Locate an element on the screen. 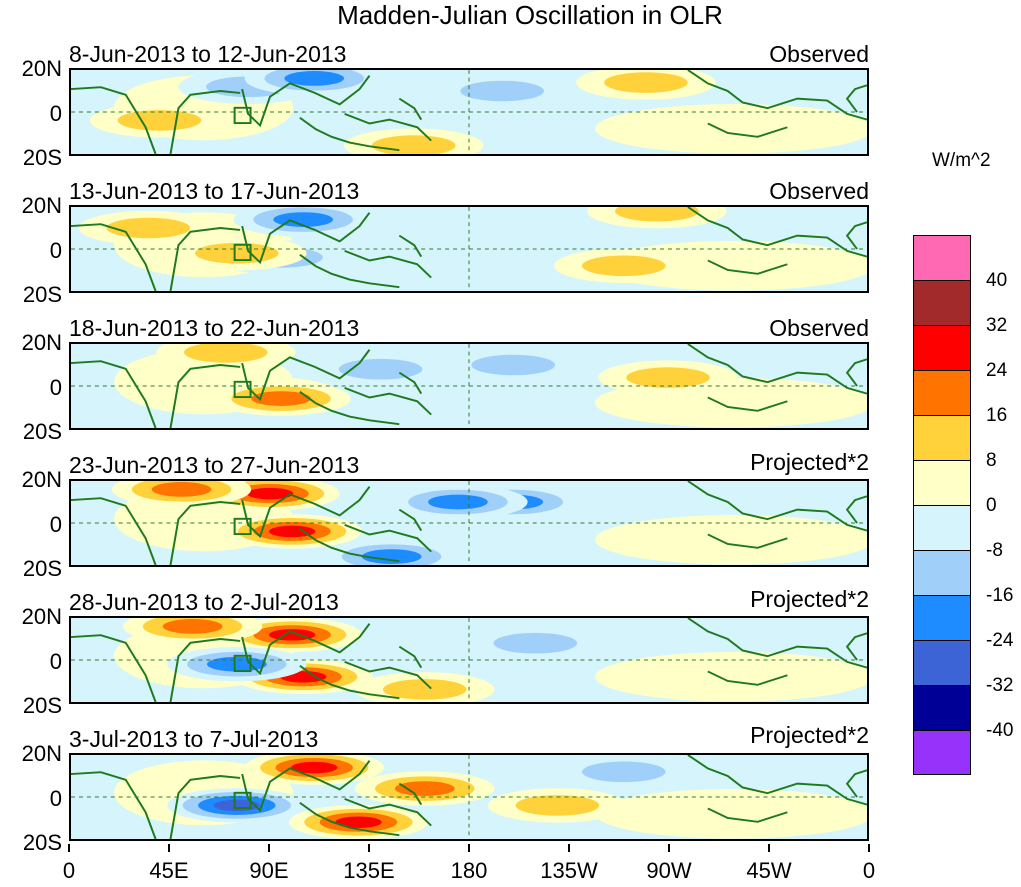 The image size is (1021, 887). colorbar-tick: -40 is located at coordinates (1000, 730).